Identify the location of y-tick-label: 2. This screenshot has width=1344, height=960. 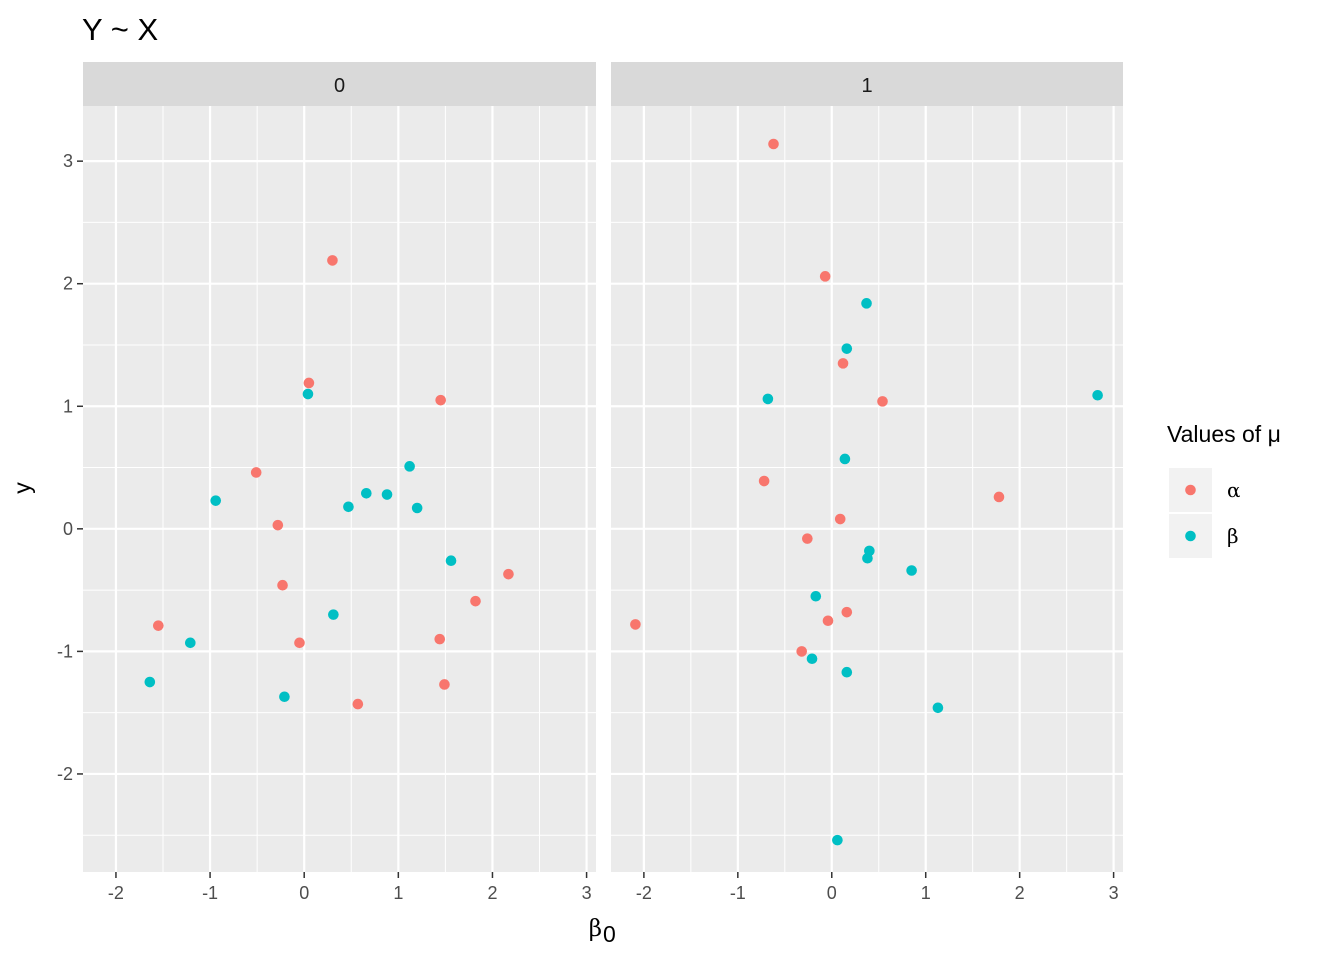
(68, 284).